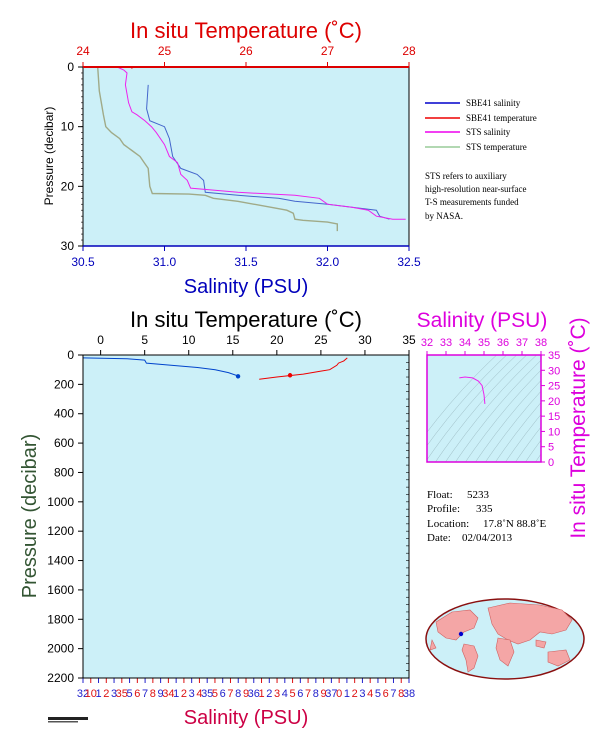 The width and height of the screenshot is (611, 747). What do you see at coordinates (303, 368) in the screenshot?
I see `main-series-temperature` at bounding box center [303, 368].